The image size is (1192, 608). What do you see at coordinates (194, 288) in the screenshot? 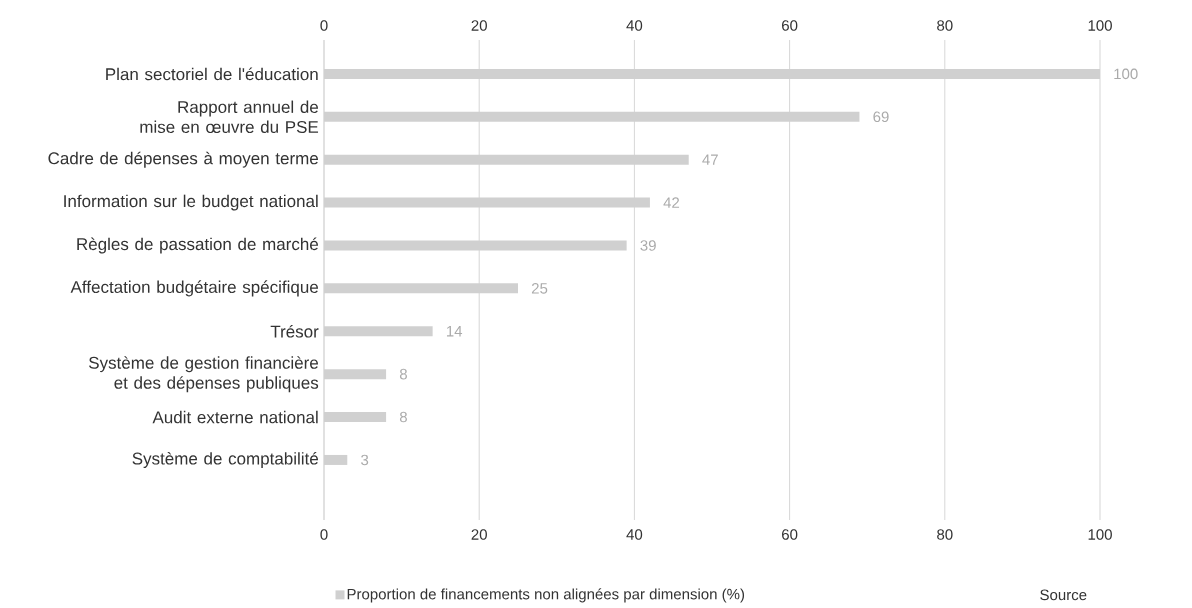
I see `y-tick-label: Affectation budgétaire spécifique` at bounding box center [194, 288].